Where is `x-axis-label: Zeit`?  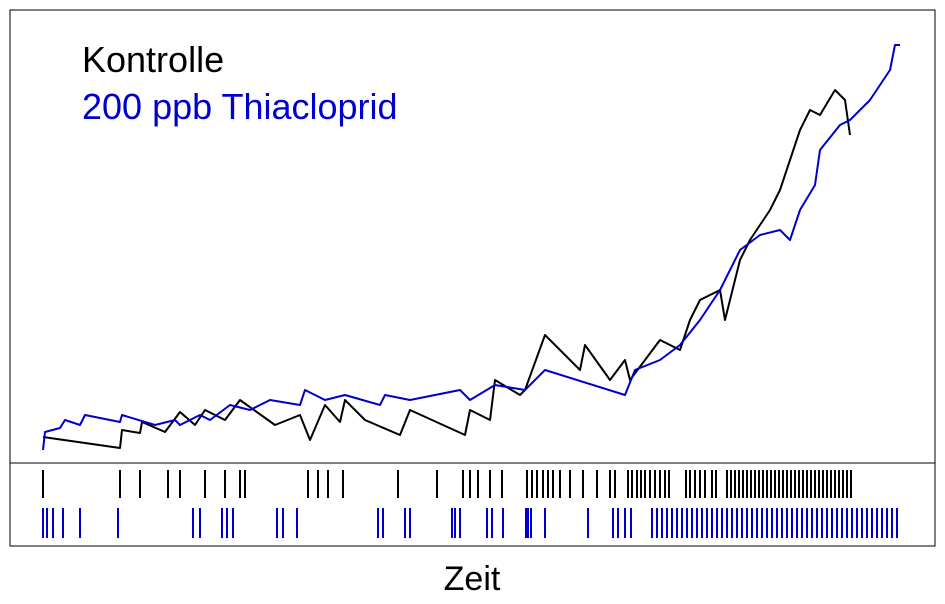 x-axis-label: Zeit is located at coordinates (472, 579).